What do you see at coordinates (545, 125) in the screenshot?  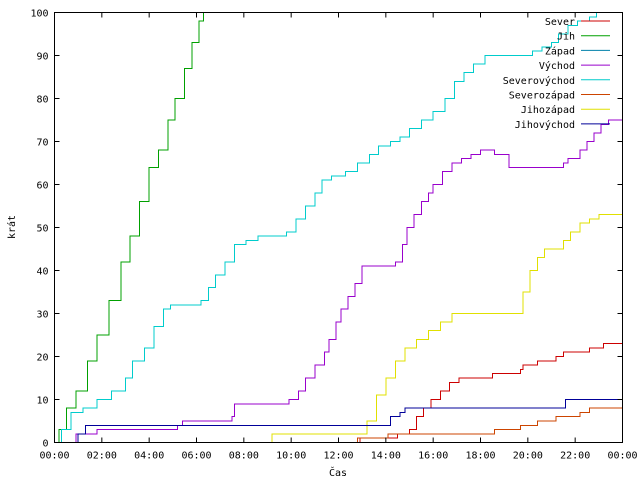 I see `legend-label: Jihovýchod` at bounding box center [545, 125].